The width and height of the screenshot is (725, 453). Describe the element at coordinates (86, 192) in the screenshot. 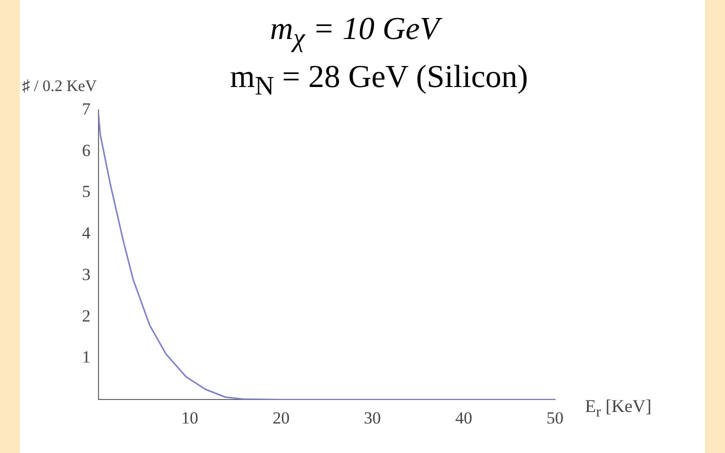

I see `y-tick-label: 5` at that location.